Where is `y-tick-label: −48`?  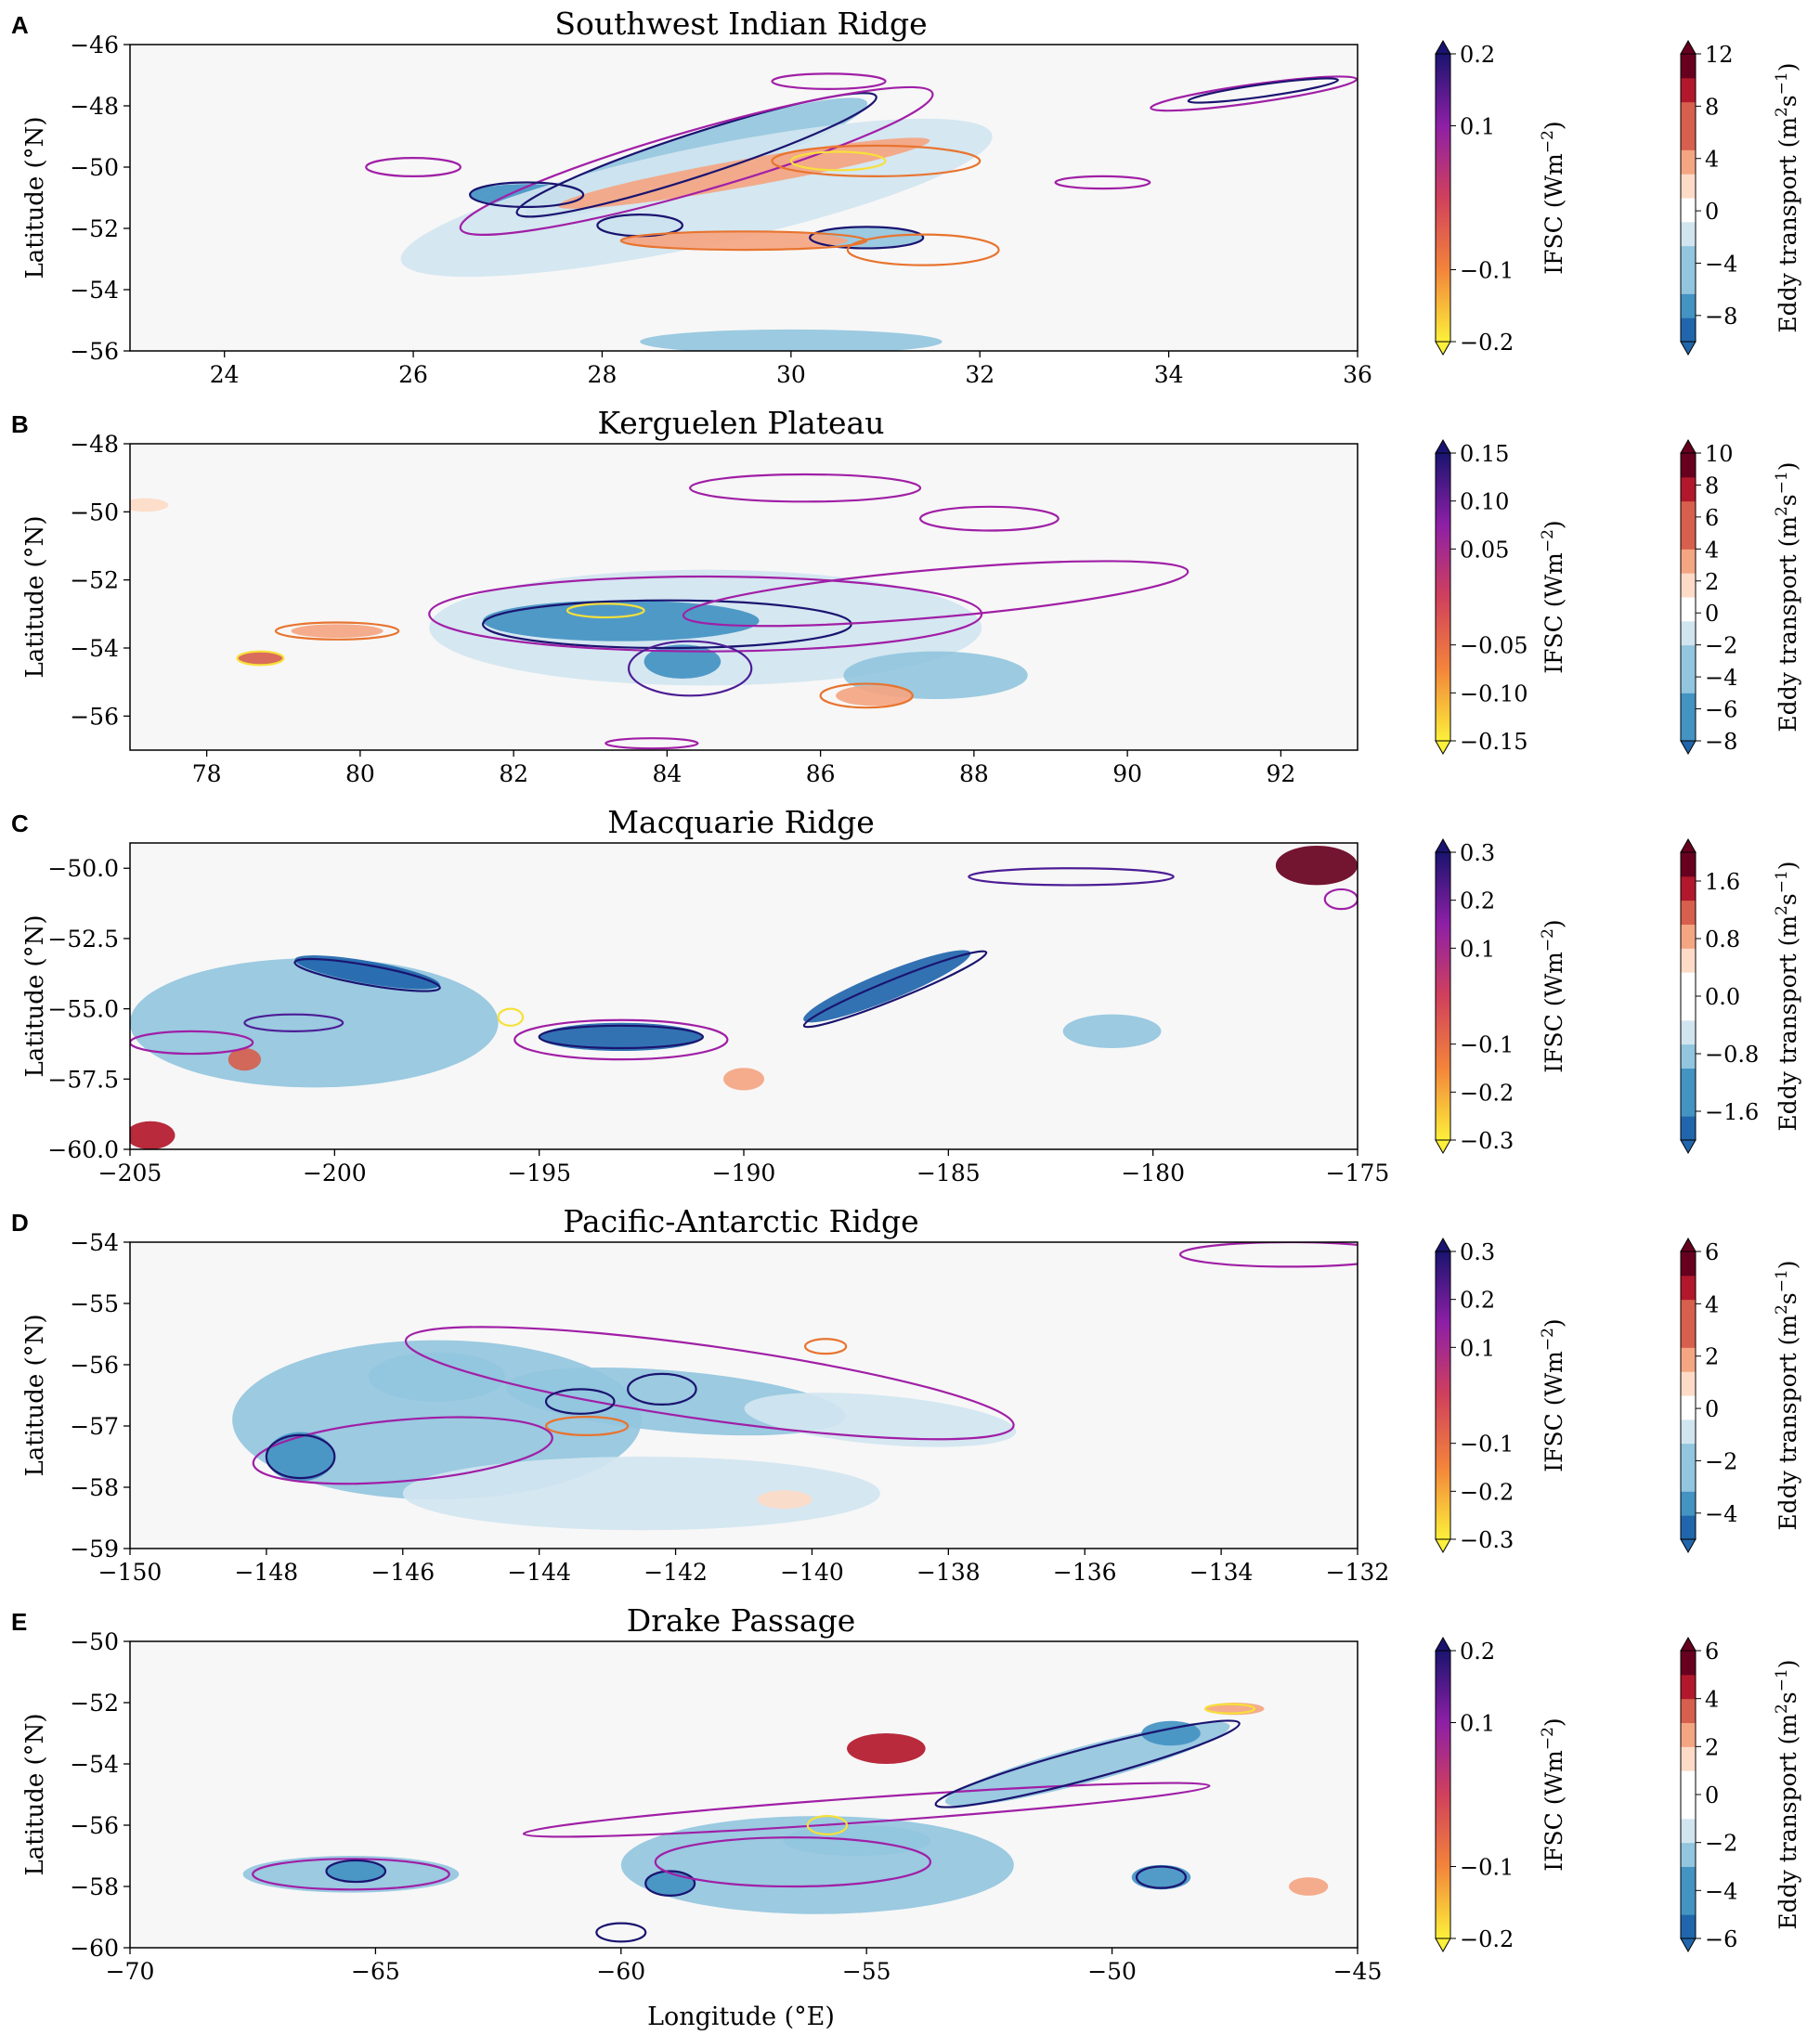
y-tick-label: −48 is located at coordinates (94, 444).